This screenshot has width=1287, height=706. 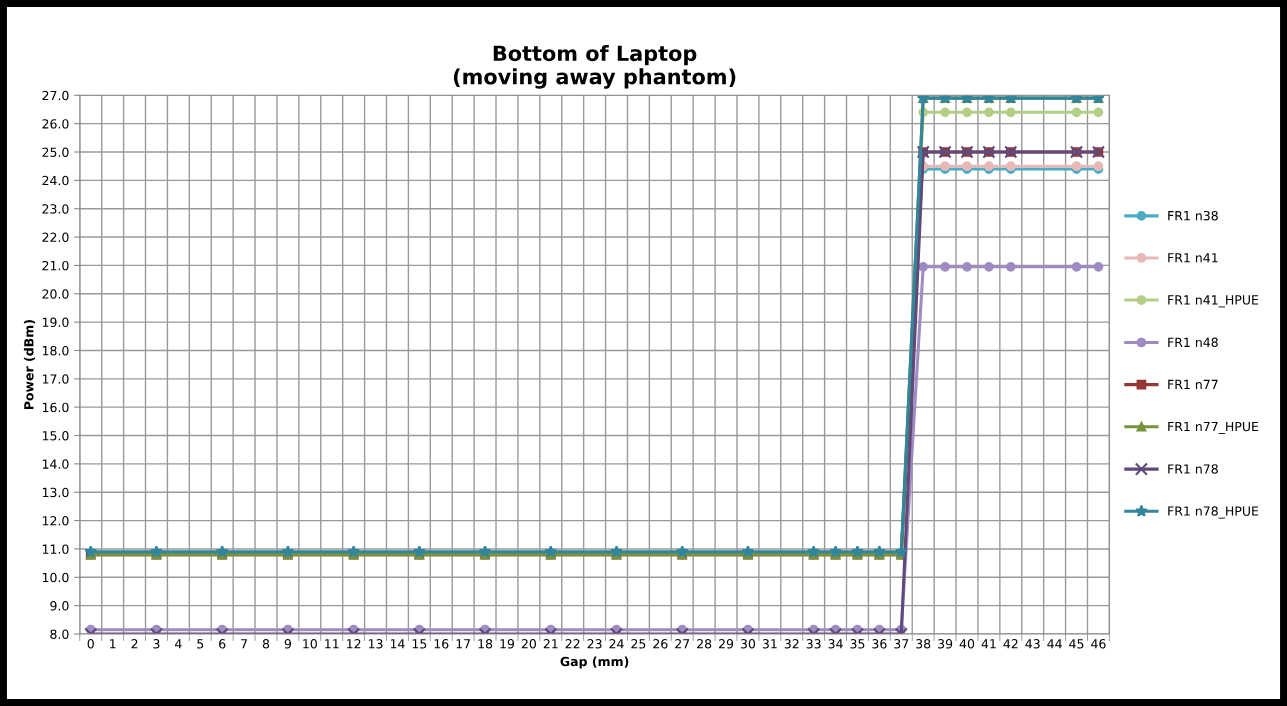 I want to click on x-tick-label: 37, so click(x=901, y=644).